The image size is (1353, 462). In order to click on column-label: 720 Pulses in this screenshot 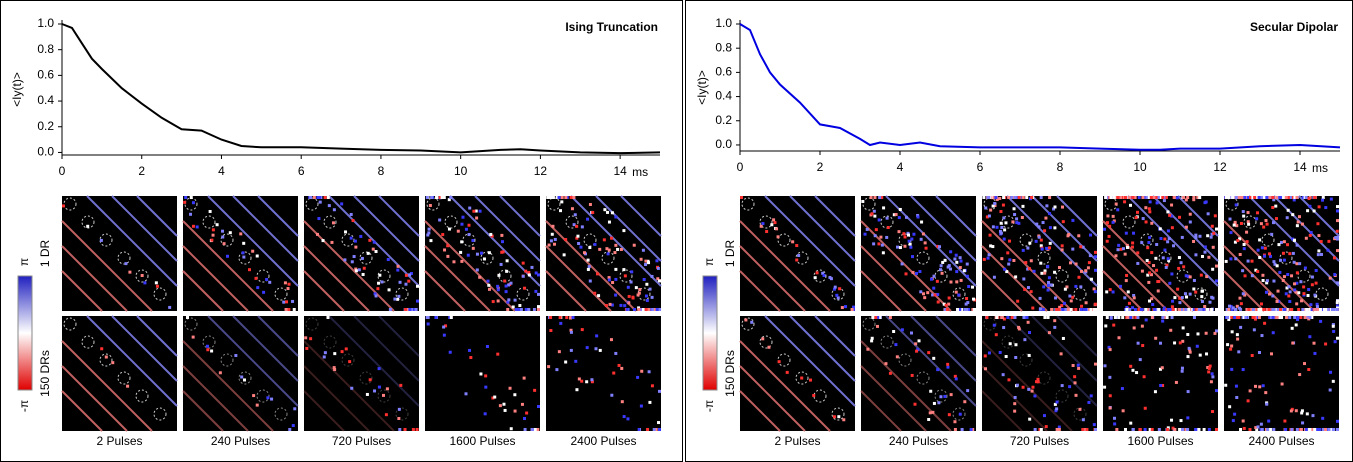, I will do `click(1039, 441)`.